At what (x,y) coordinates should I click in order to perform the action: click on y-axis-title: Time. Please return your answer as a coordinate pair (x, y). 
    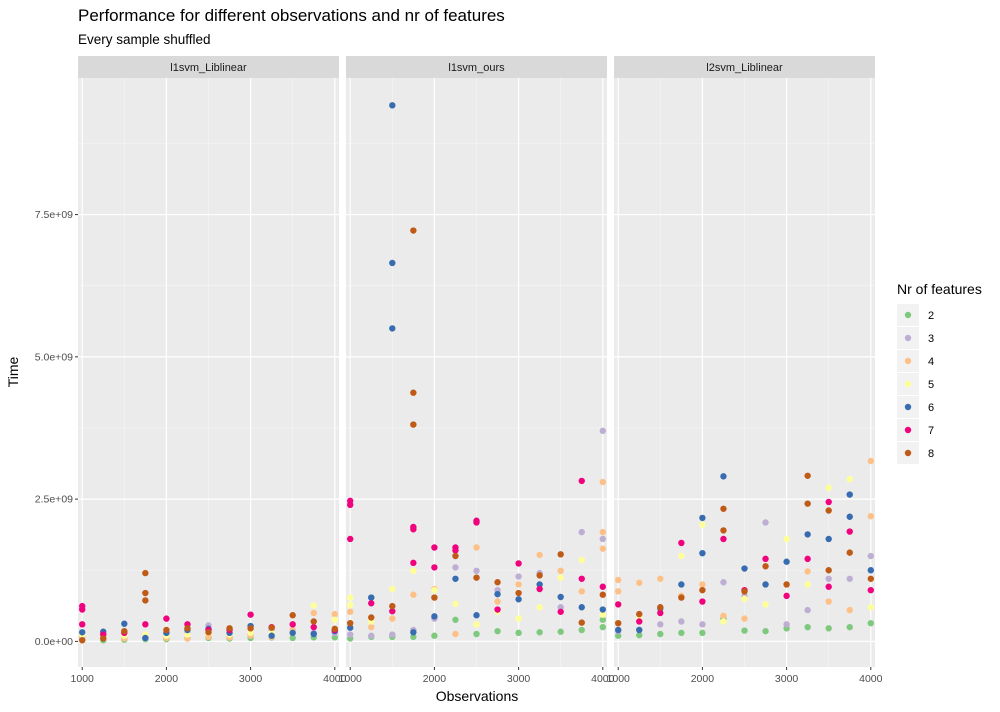
    Looking at the image, I should click on (13, 371).